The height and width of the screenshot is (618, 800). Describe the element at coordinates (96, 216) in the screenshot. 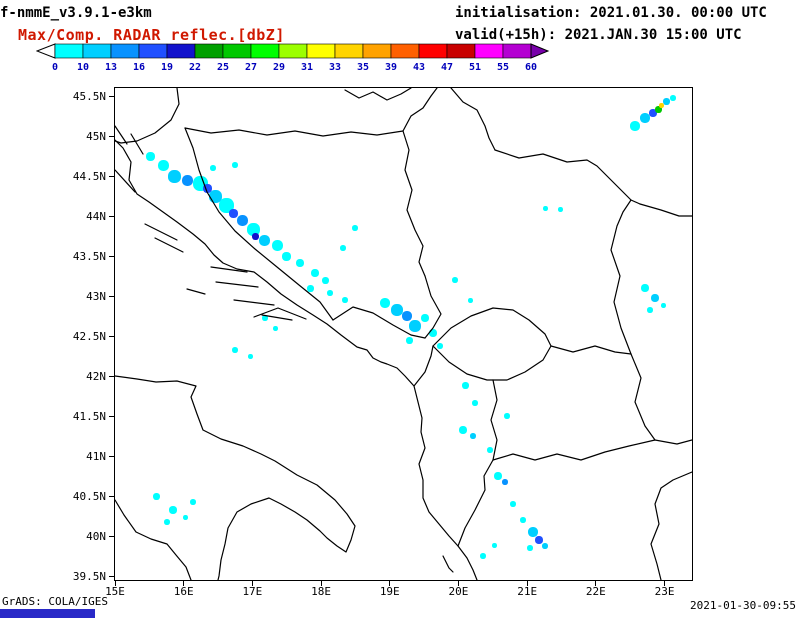

I see `y-axis-label: 44N` at that location.